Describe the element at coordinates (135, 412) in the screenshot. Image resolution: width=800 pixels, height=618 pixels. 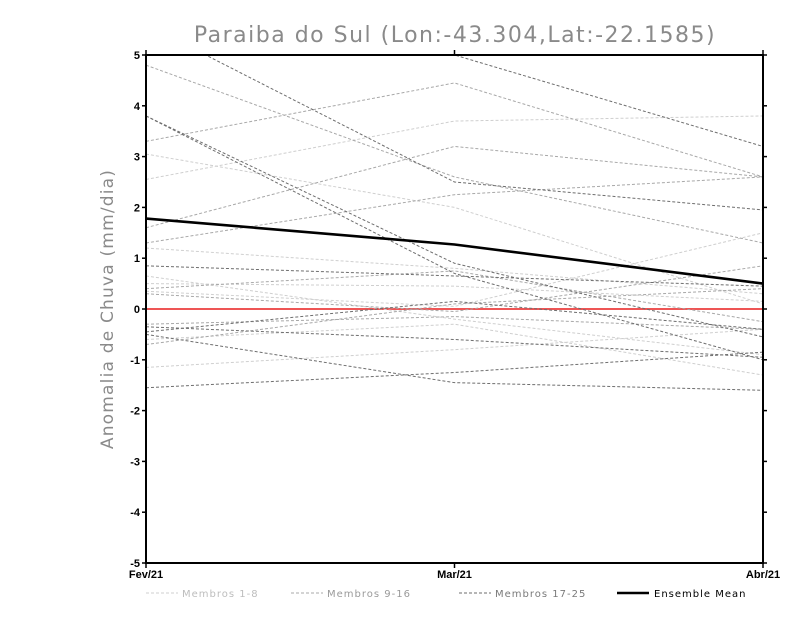
I see `y-tick-label: -2` at that location.